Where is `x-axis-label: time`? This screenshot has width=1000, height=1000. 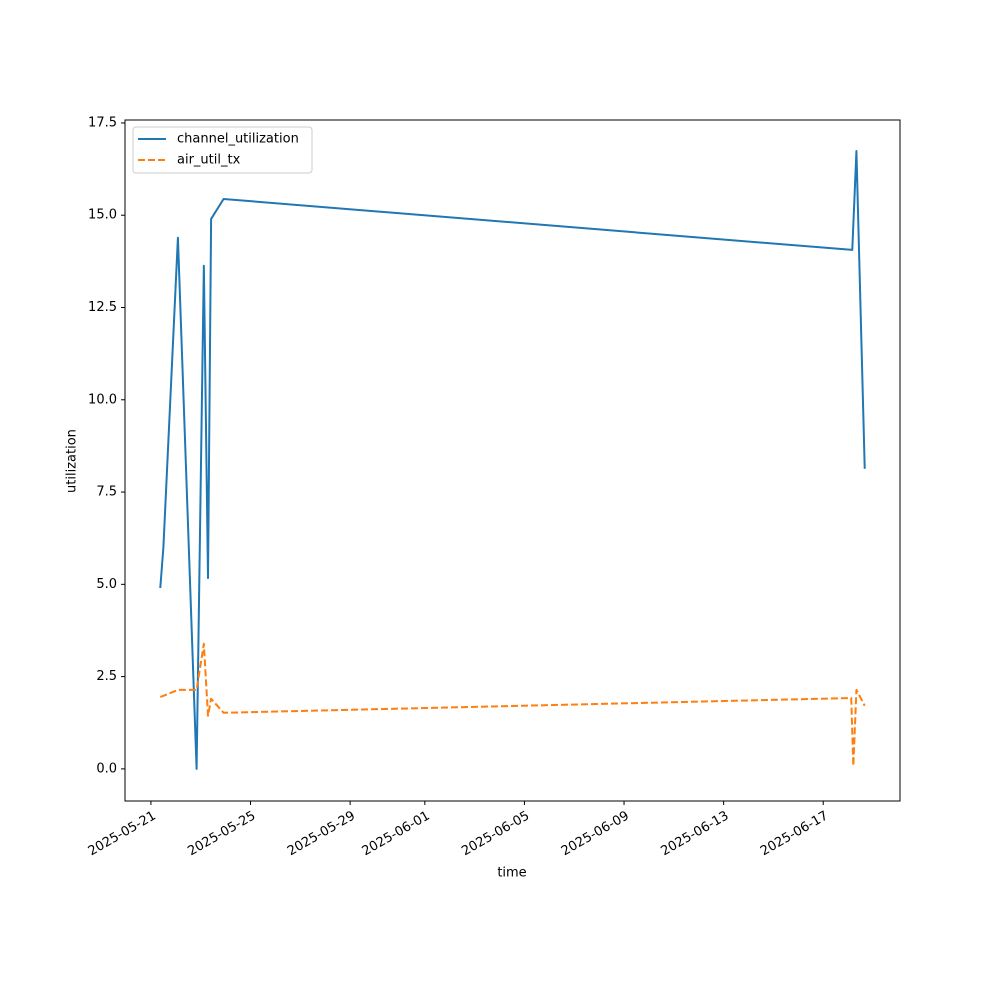
x-axis-label: time is located at coordinates (511, 873).